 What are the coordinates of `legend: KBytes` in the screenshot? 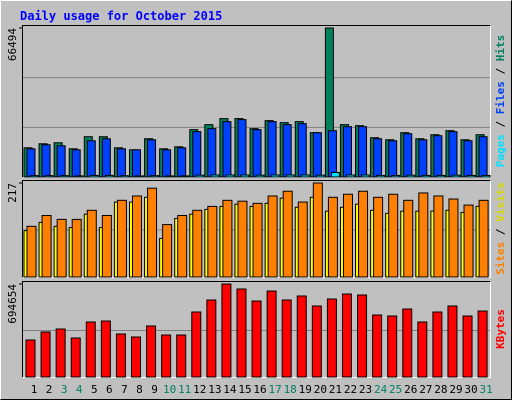 It's located at (500, 329).